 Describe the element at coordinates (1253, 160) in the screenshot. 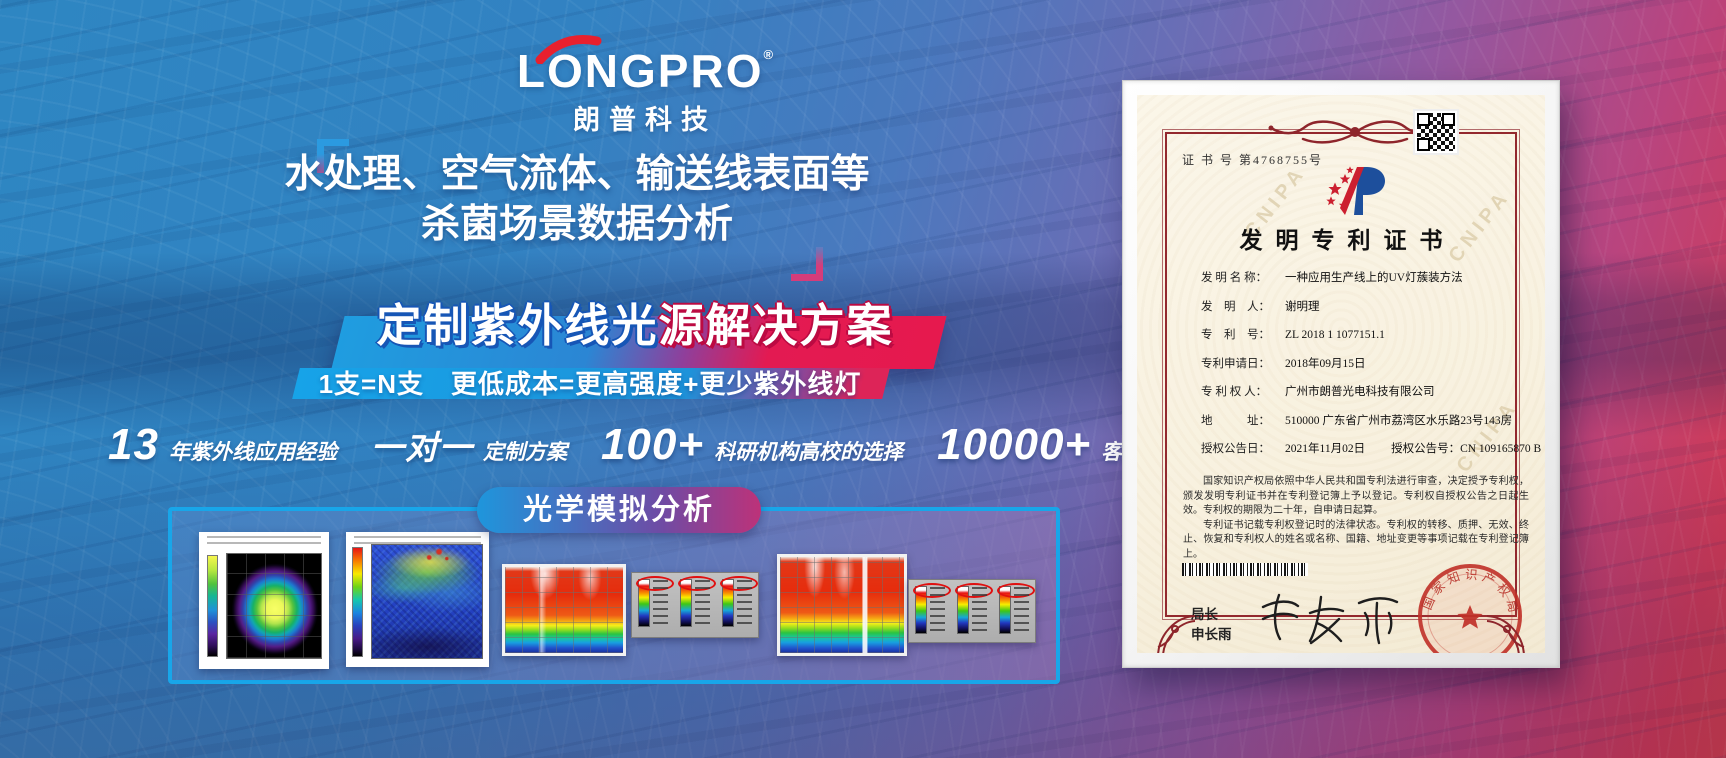

I see `certificate-number: 证 书 号 第4768755号` at that location.